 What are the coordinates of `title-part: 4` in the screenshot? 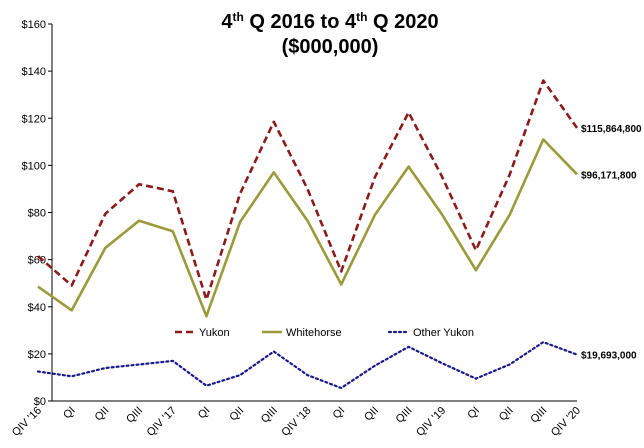 It's located at (227, 22).